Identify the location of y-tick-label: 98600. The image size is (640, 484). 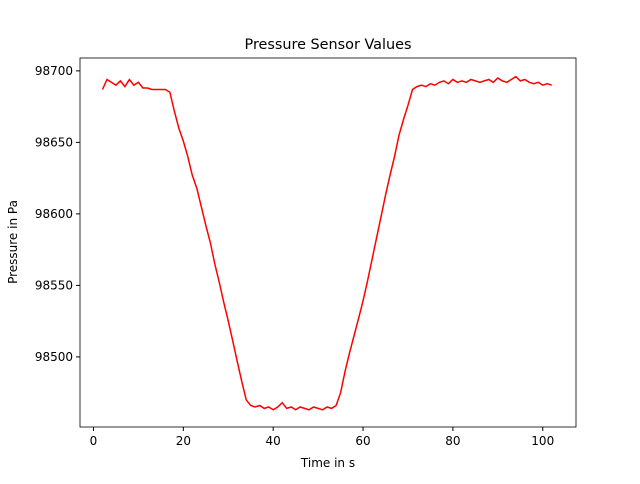
(54, 214).